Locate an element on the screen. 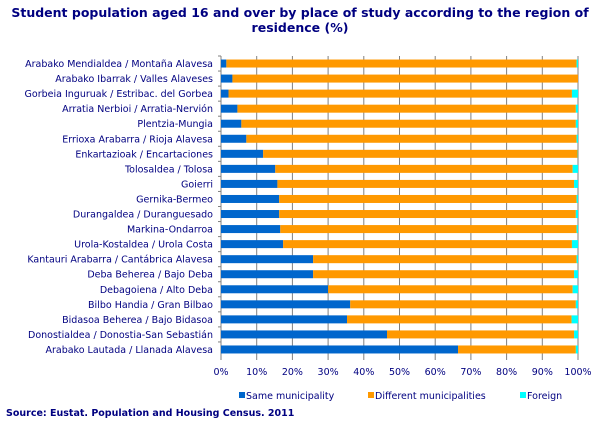  category-label: Urola-Kostaldea / Urola Costa is located at coordinates (143, 245).